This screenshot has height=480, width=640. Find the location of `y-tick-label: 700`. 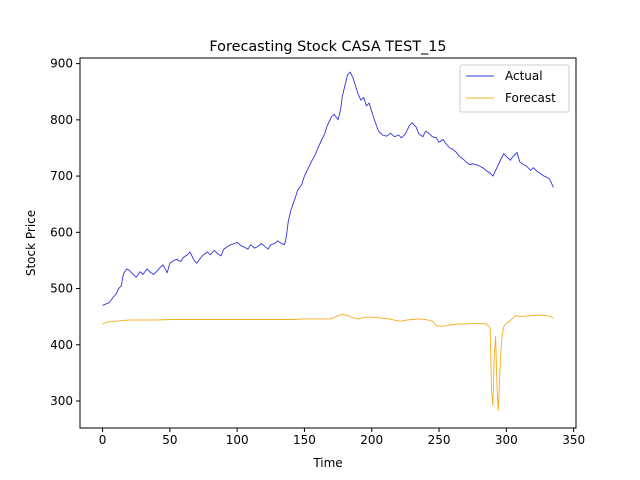

y-tick-label: 700 is located at coordinates (61, 176).